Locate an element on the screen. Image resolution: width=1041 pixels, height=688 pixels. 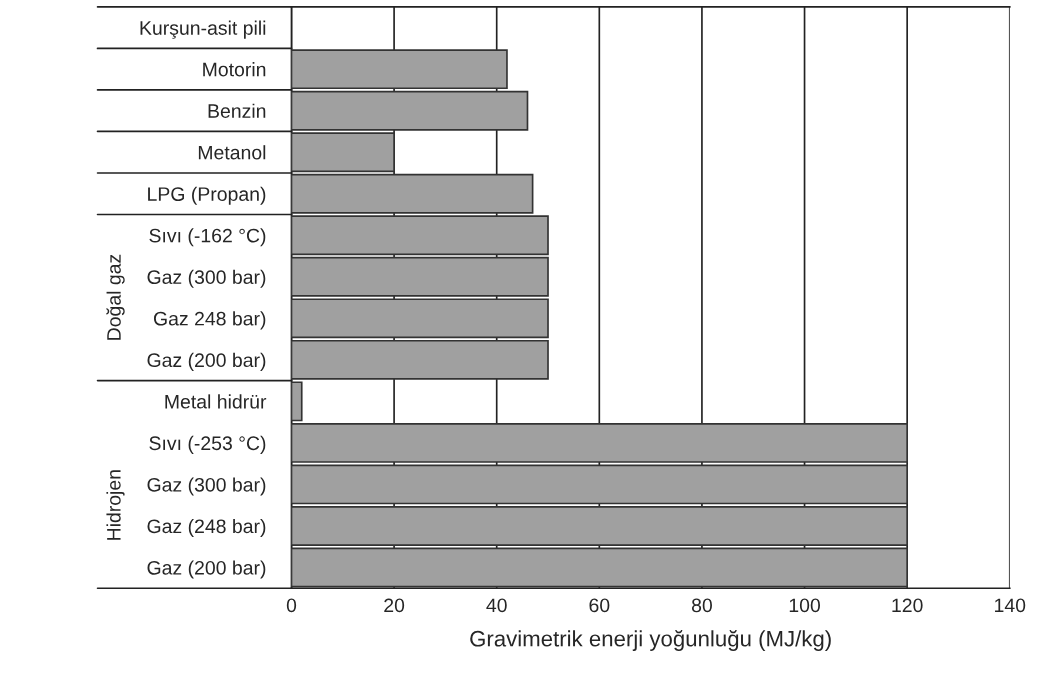
y-tick-label: Sıvı (-253 °C) is located at coordinates (207, 444).